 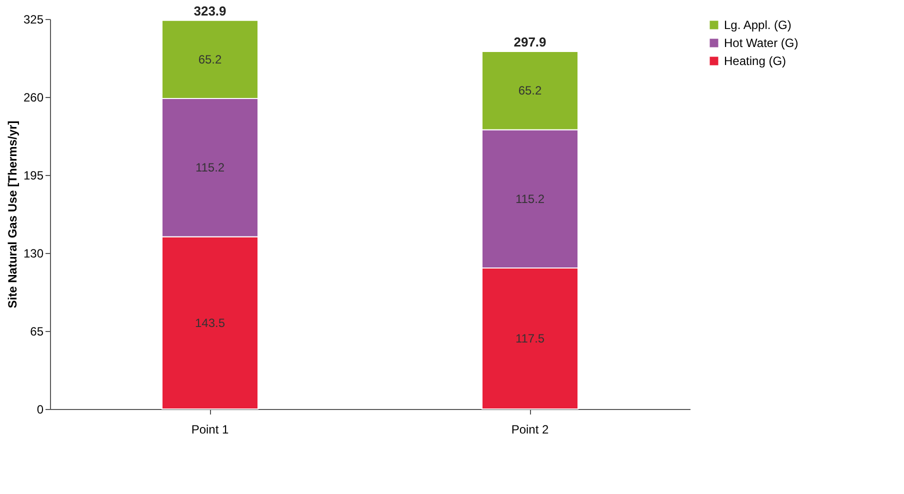 I want to click on y-tick-label: 195, so click(x=33, y=175).